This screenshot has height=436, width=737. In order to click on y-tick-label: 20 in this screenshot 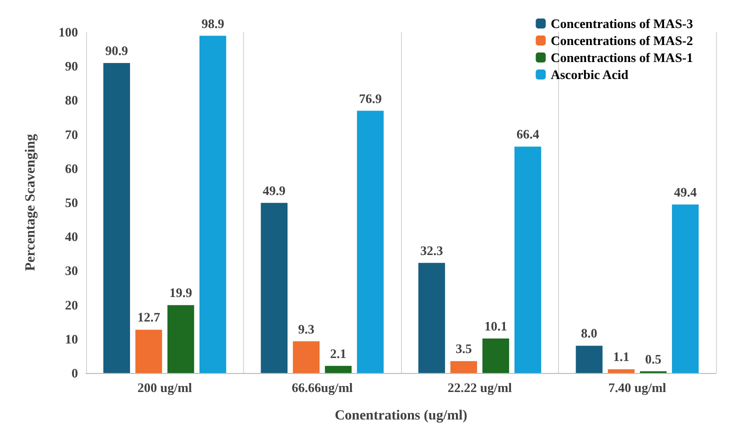, I will do `click(71, 304)`.